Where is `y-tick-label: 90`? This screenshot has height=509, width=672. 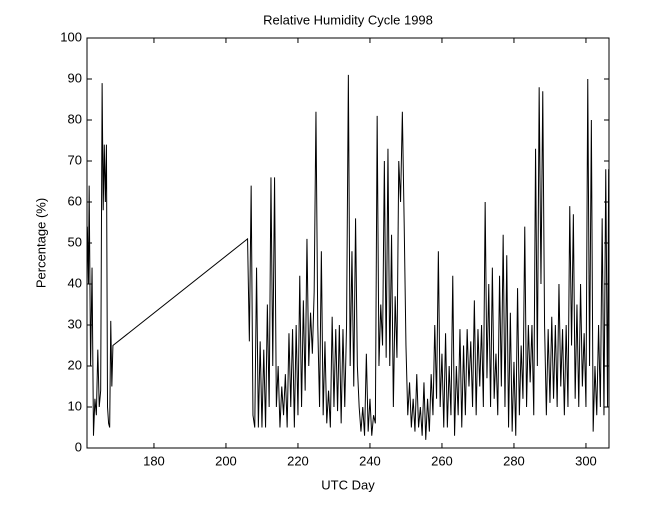
y-tick-label: 90 is located at coordinates (75, 77).